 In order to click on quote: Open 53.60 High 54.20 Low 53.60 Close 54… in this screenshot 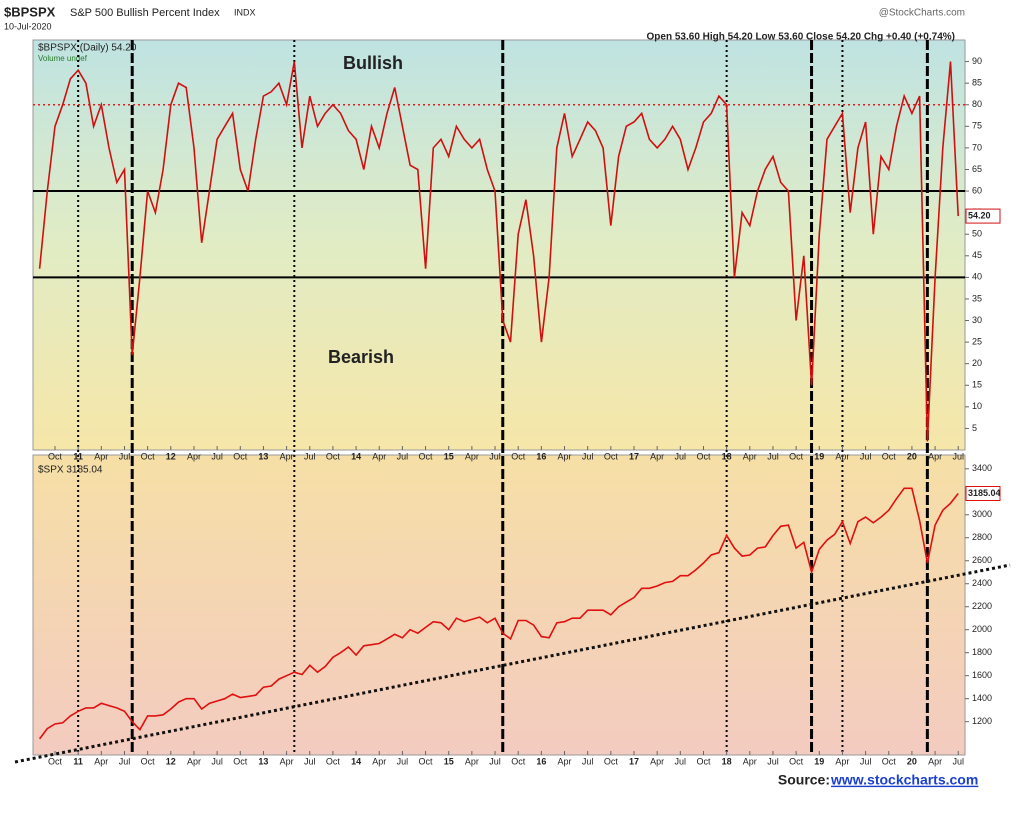, I will do `click(801, 37)`.